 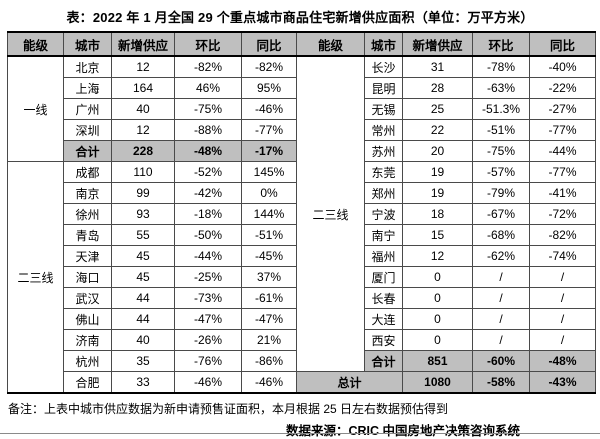 I want to click on mom-cell: -62%, so click(x=501, y=256).